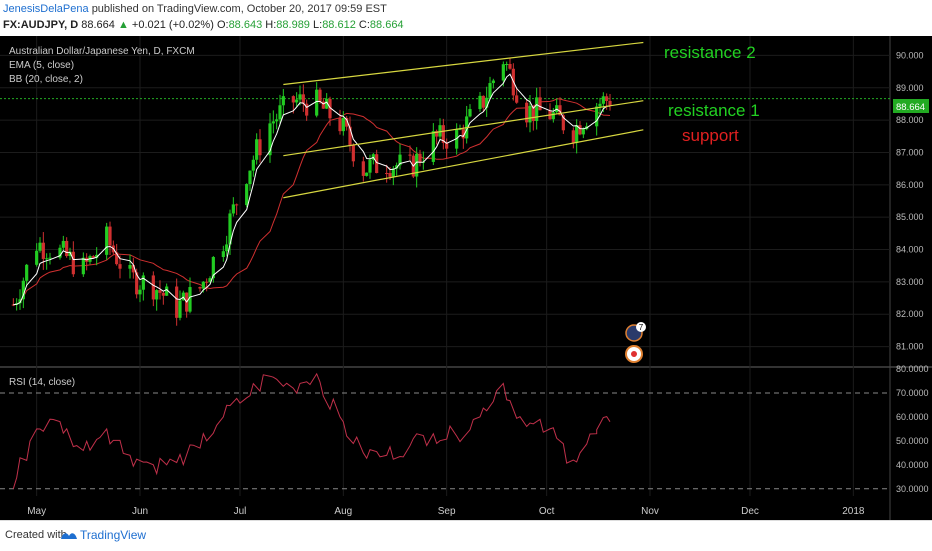 The height and width of the screenshot is (551, 932). Describe the element at coordinates (140, 511) in the screenshot. I see `x-tick-label: Jun` at that location.